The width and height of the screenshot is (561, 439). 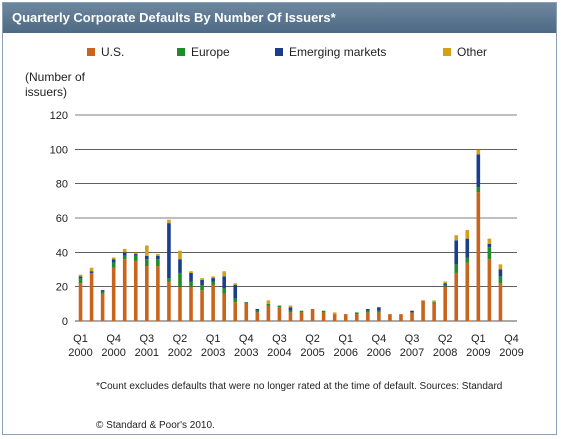 I want to click on legend-item-other: Other, so click(x=465, y=52).